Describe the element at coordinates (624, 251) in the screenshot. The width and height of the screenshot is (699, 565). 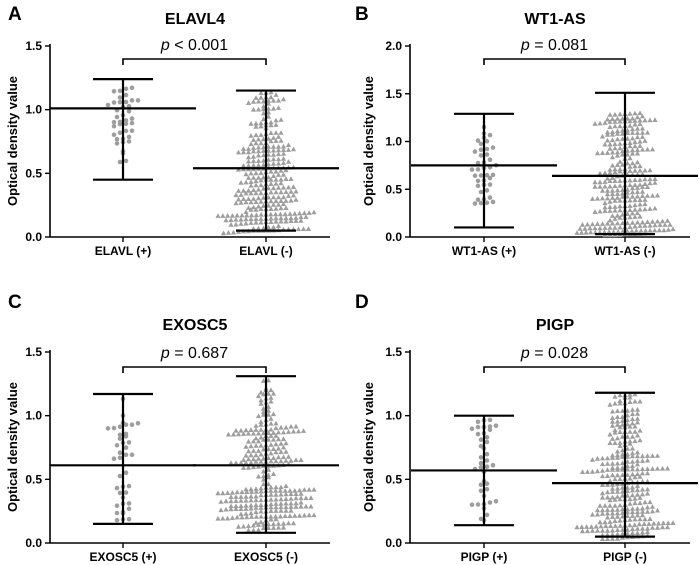
I see `category-label: WT1-AS (-)` at that location.